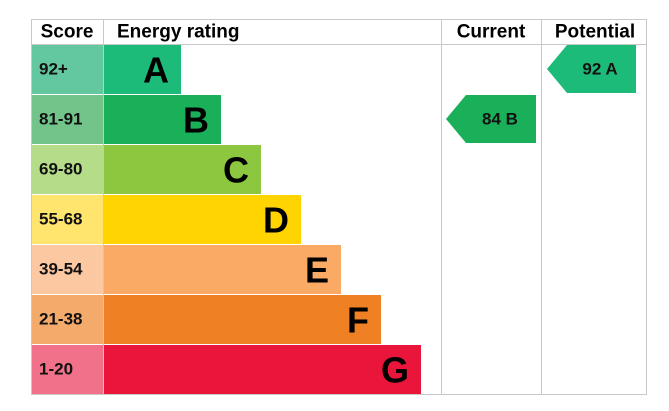 This screenshot has height=411, width=669. Describe the element at coordinates (61, 269) in the screenshot. I see `score-label: 39-54` at that location.